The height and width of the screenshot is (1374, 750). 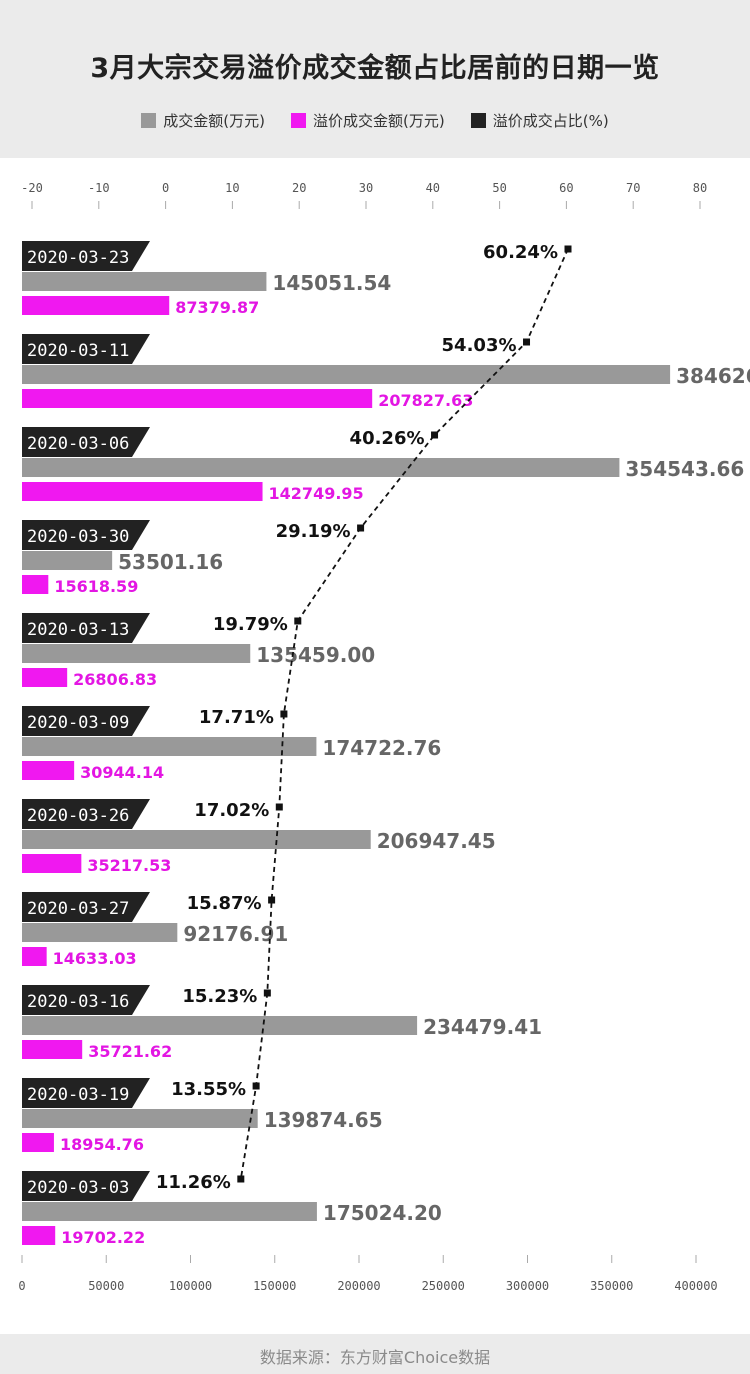 What do you see at coordinates (165, 188) in the screenshot?
I see `top-tick-label: 0` at bounding box center [165, 188].